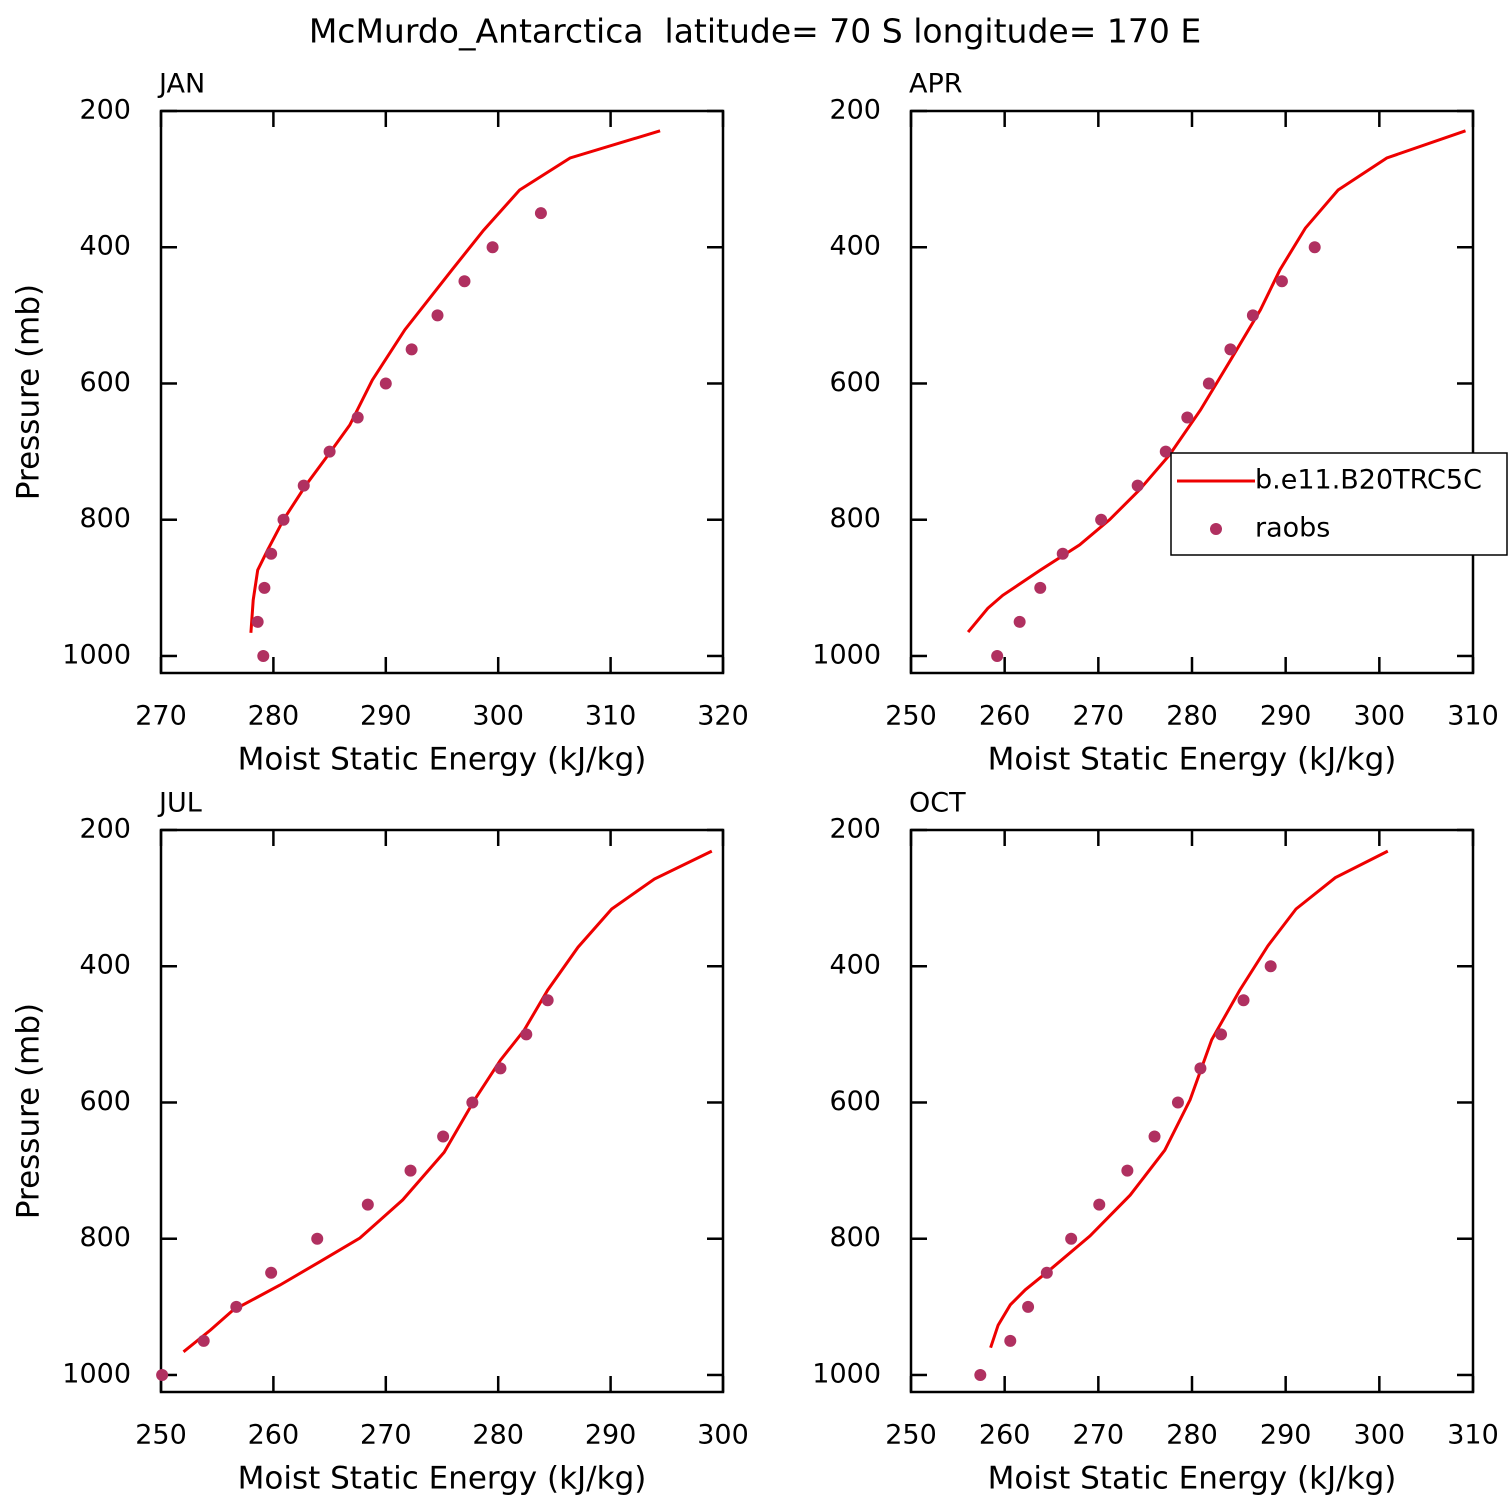 Image resolution: width=1510 pixels, height=1510 pixels. What do you see at coordinates (1216, 529) in the screenshot?
I see `legend-marker` at bounding box center [1216, 529].